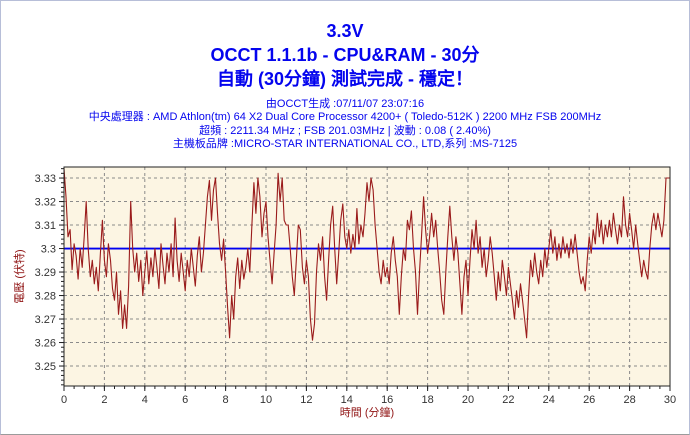 This screenshot has height=435, width=690. I want to click on x-tick-label: 26, so click(589, 400).